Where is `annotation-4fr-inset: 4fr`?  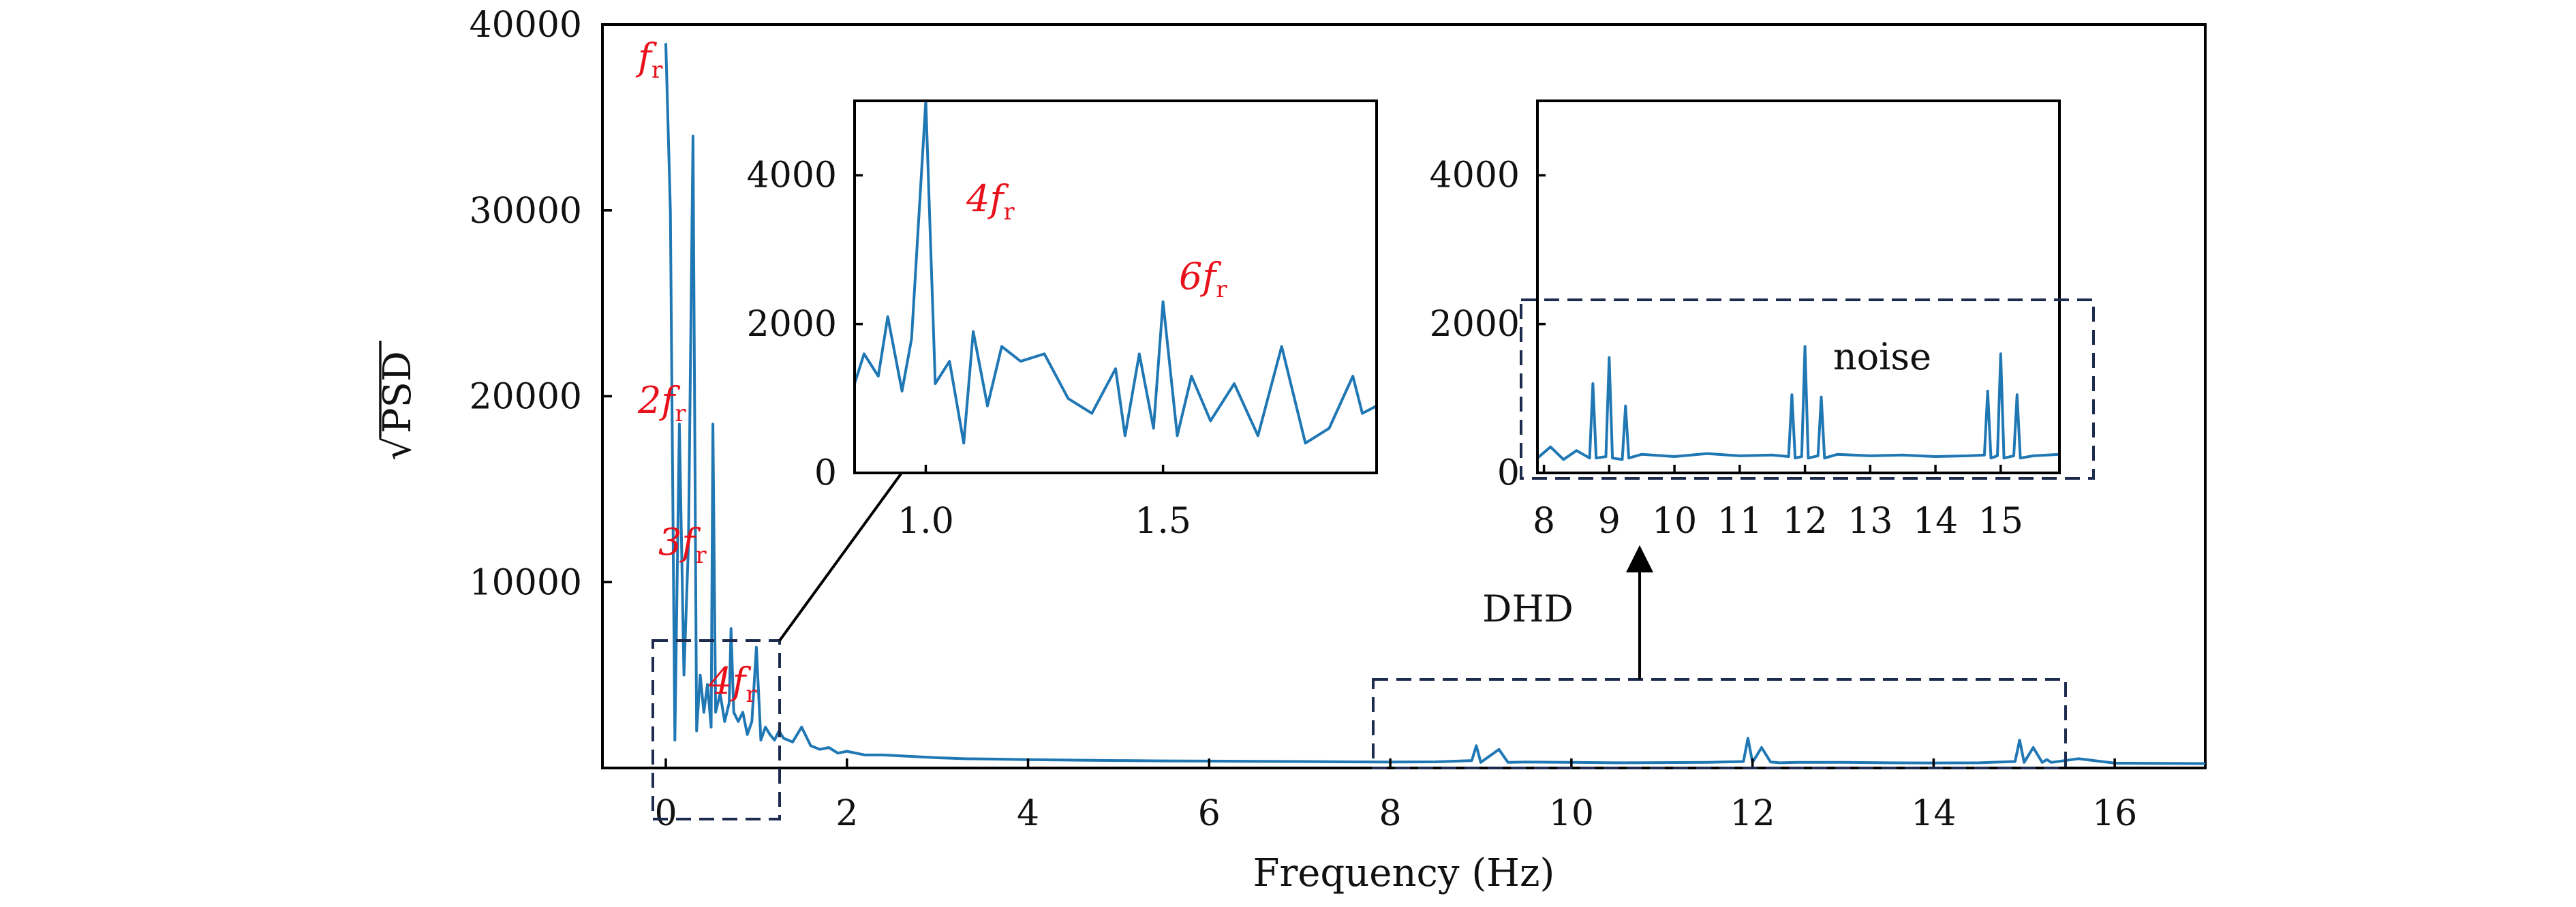 annotation-4fr-inset: 4fr is located at coordinates (990, 201).